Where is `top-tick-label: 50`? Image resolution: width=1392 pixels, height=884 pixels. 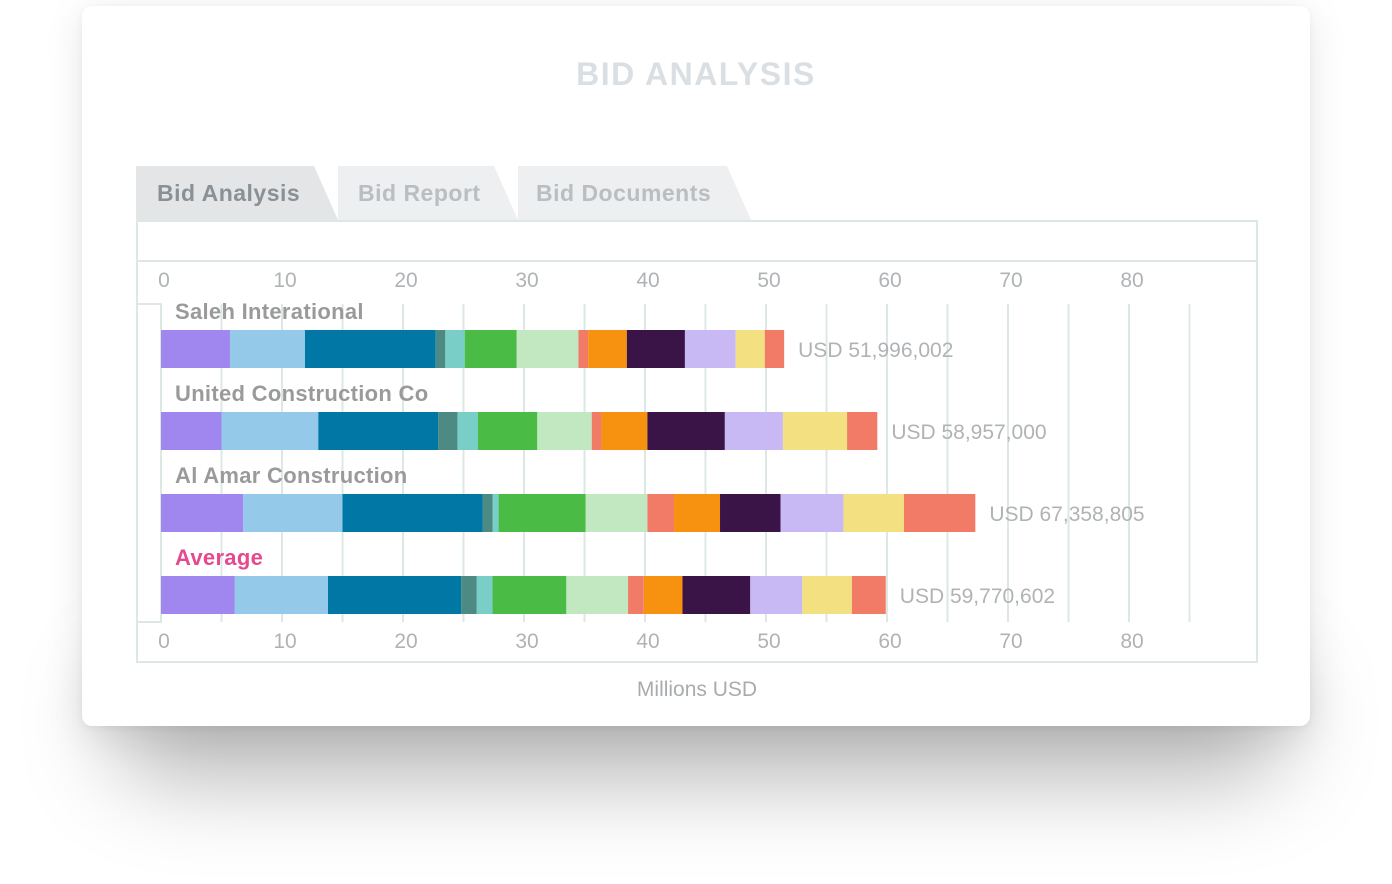
top-tick-label: 50 is located at coordinates (768, 280).